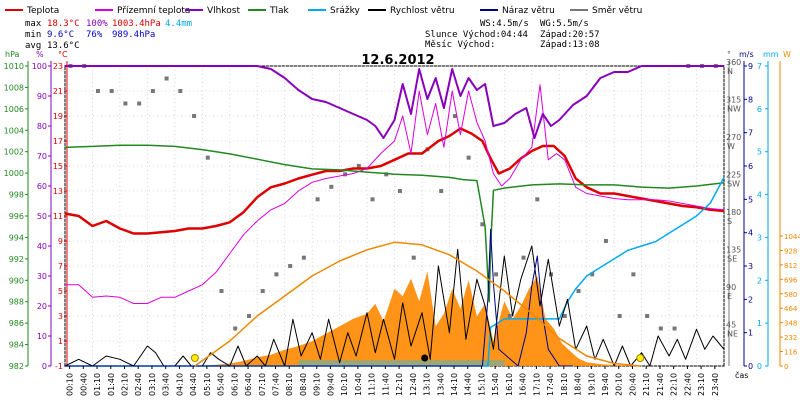  Describe the element at coordinates (733, 175) in the screenshot. I see `axis-tick-label-dir: 225` at that location.